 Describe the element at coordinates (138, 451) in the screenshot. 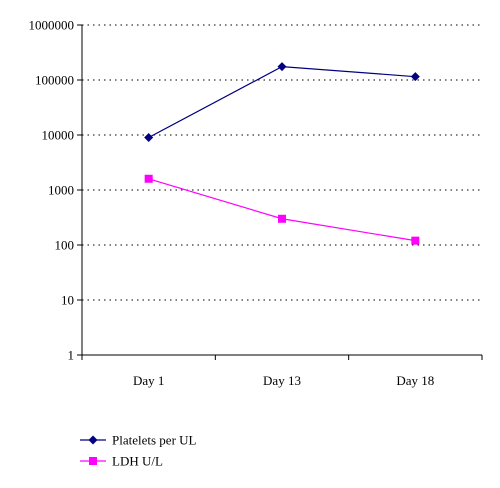

I see `legend: Platelets per UL LDH U/L` at that location.